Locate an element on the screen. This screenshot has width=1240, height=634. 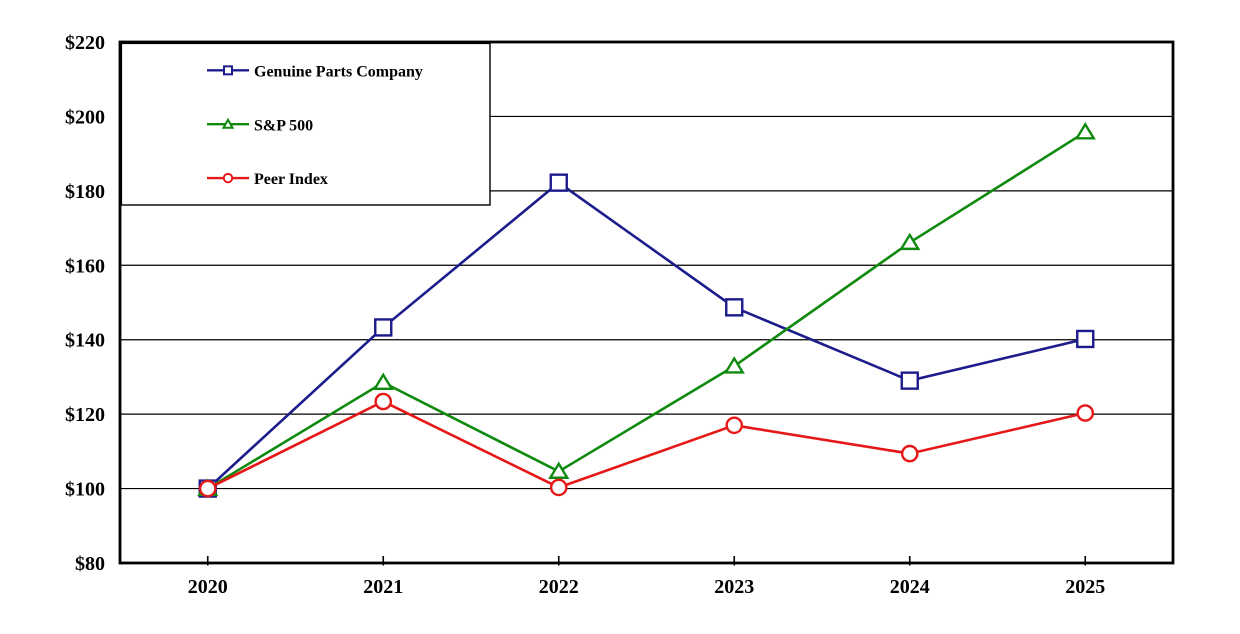
legend-item-genuine-parts-company: Genuine Parts Company is located at coordinates (315, 71).